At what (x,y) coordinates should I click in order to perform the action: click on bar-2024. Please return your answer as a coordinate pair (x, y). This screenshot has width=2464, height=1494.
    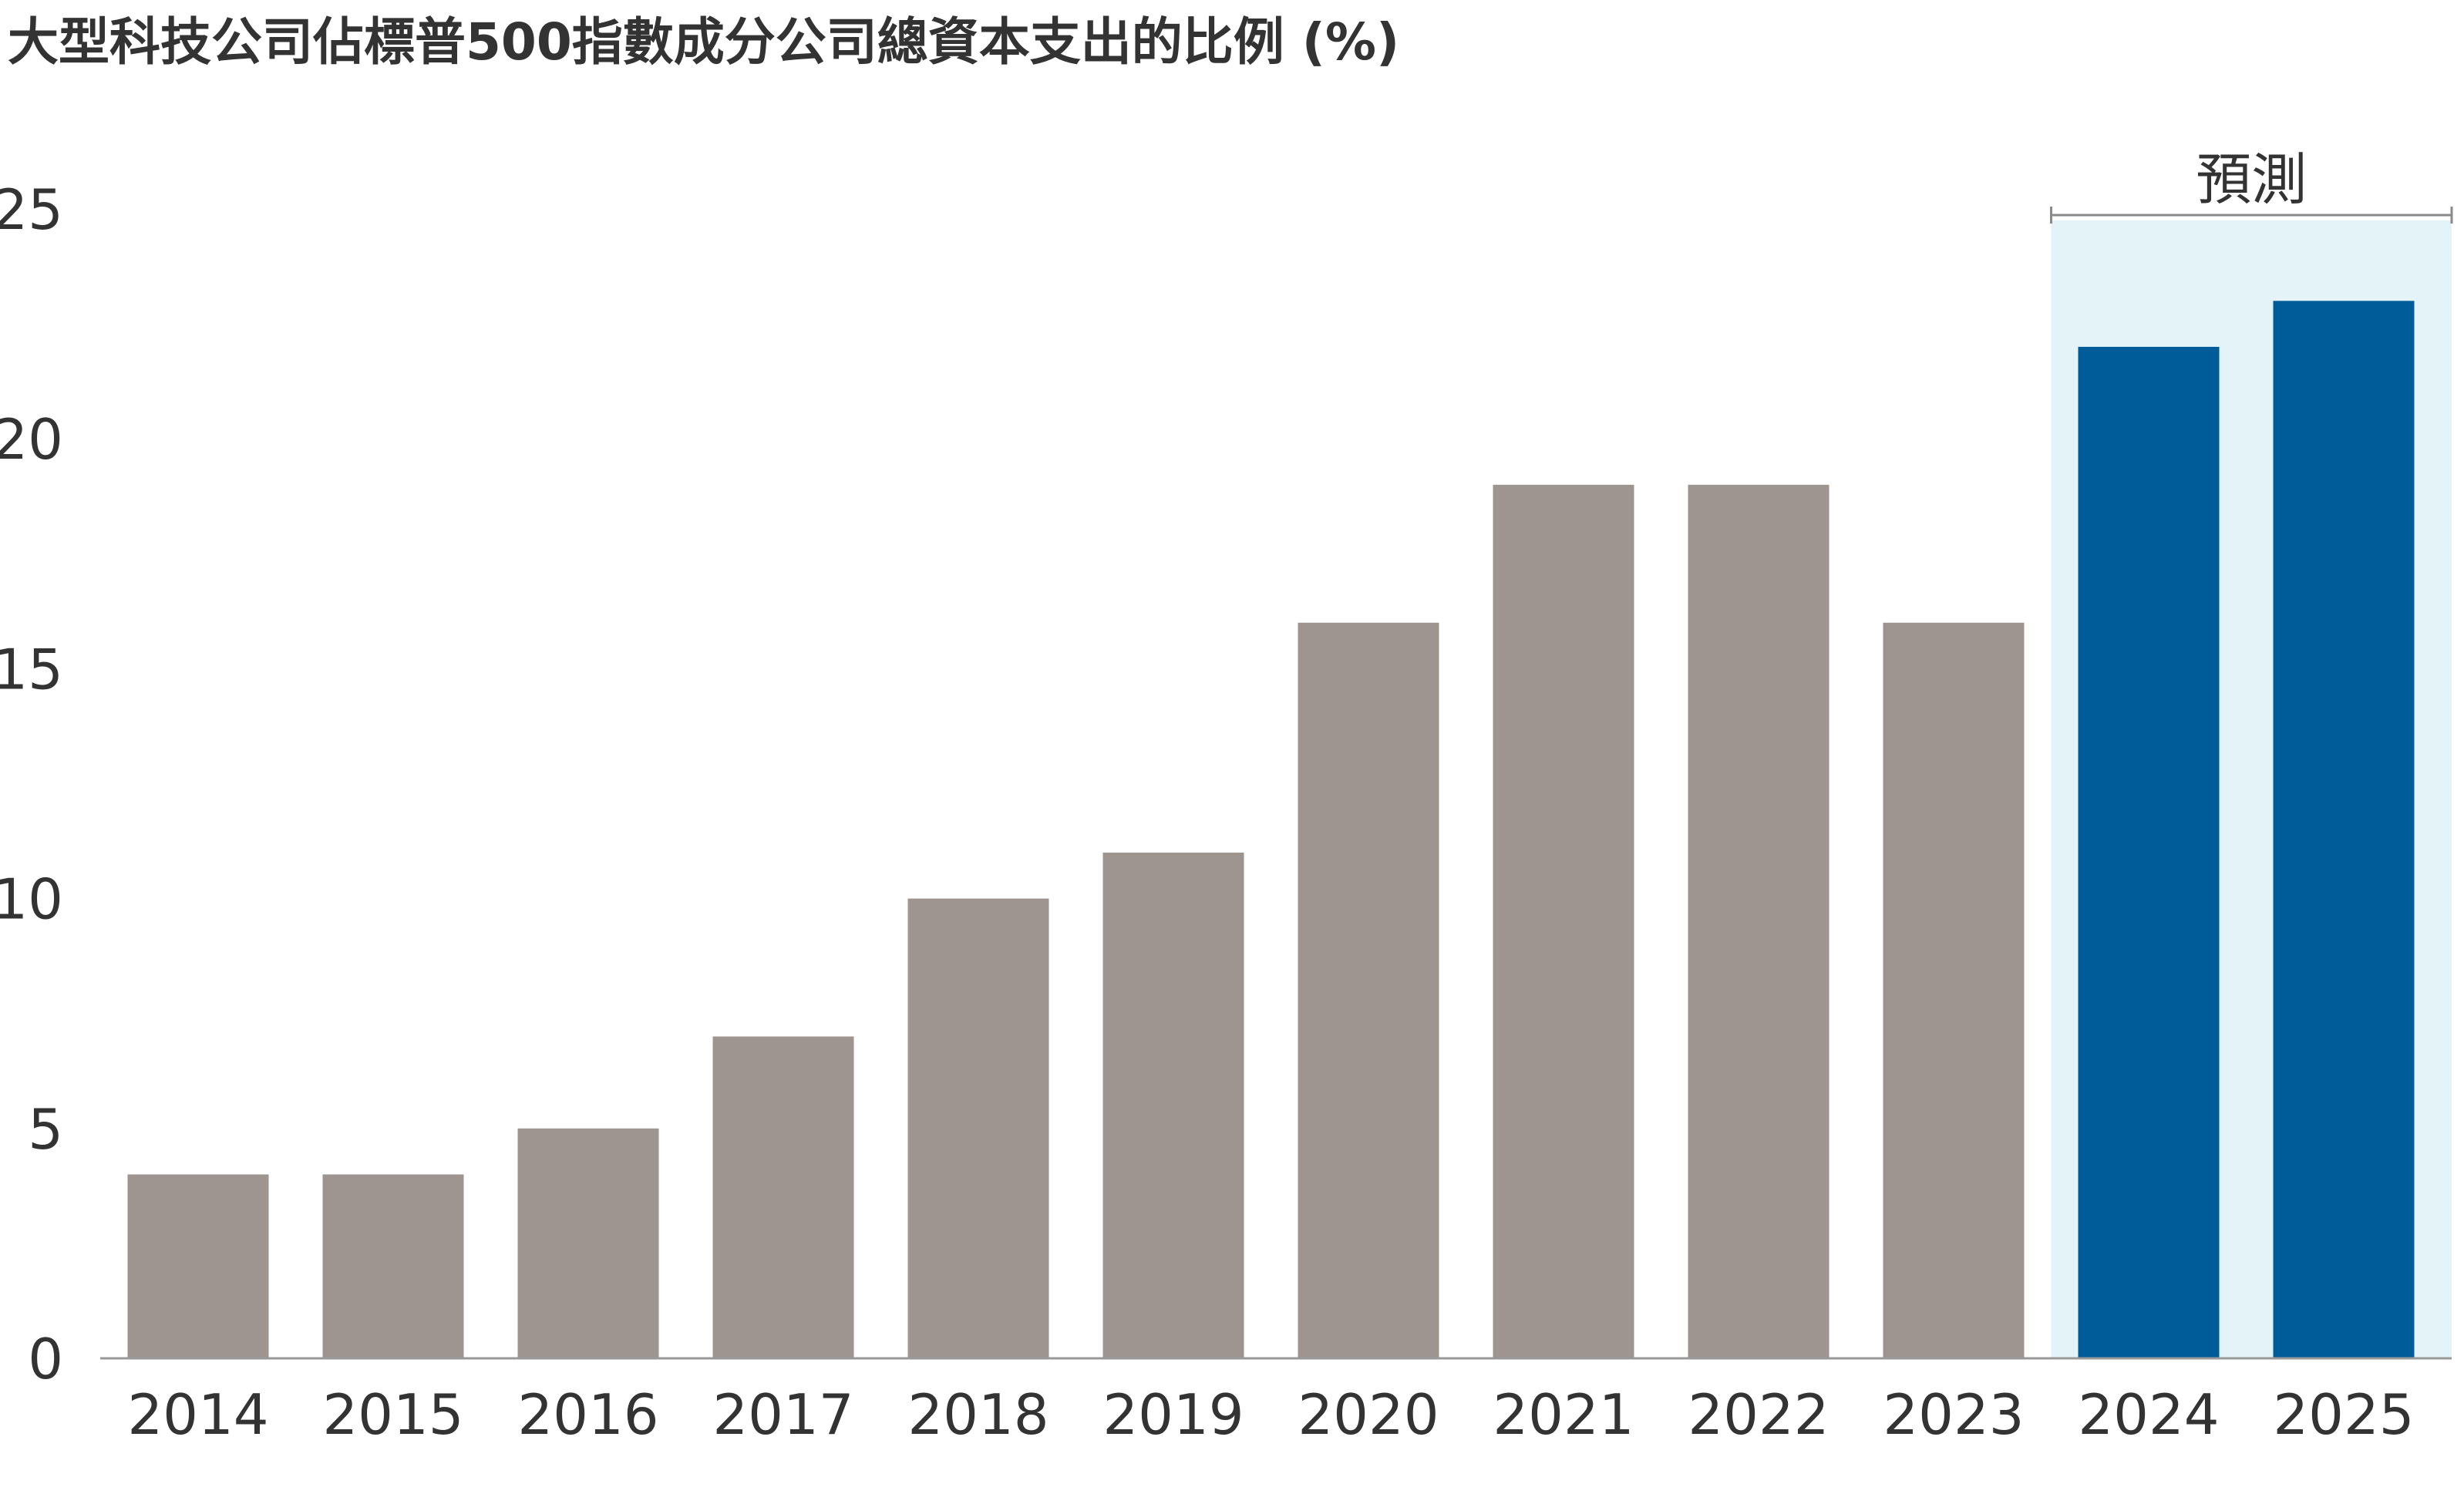
    Looking at the image, I should click on (2149, 852).